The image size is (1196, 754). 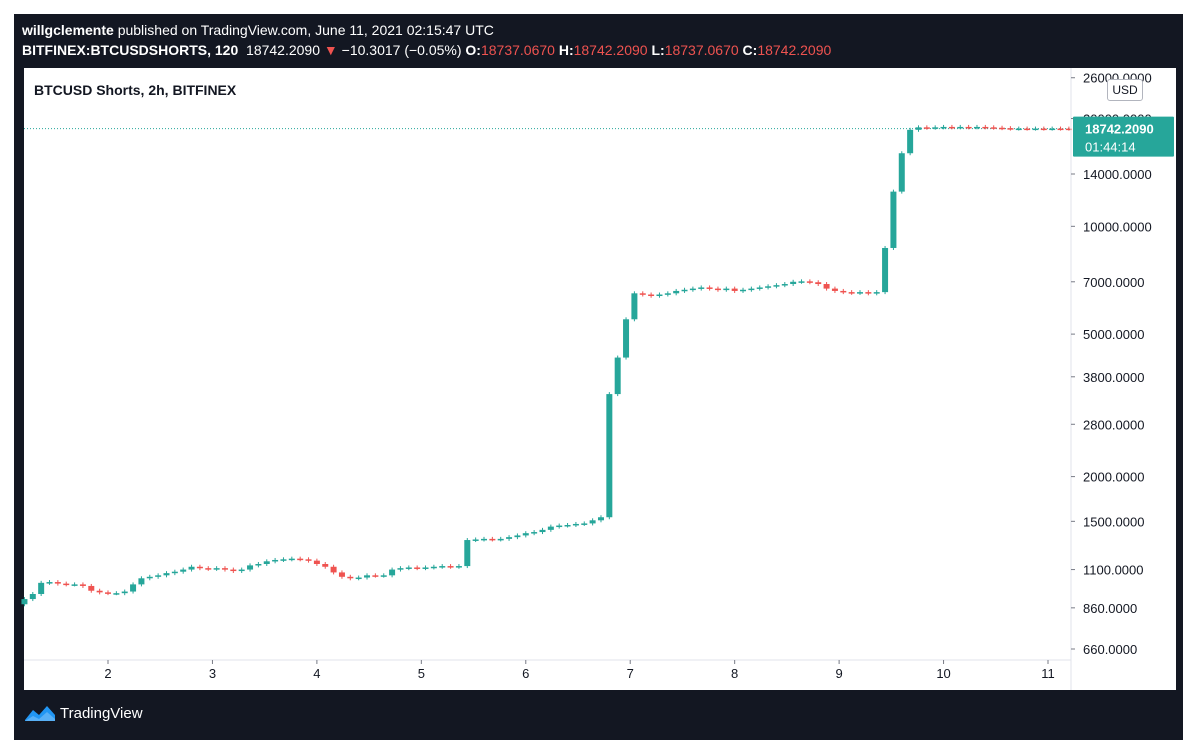 What do you see at coordinates (547, 670) in the screenshot?
I see `time-axis: 2 3 4 5 6 7 8 9 10 11` at bounding box center [547, 670].